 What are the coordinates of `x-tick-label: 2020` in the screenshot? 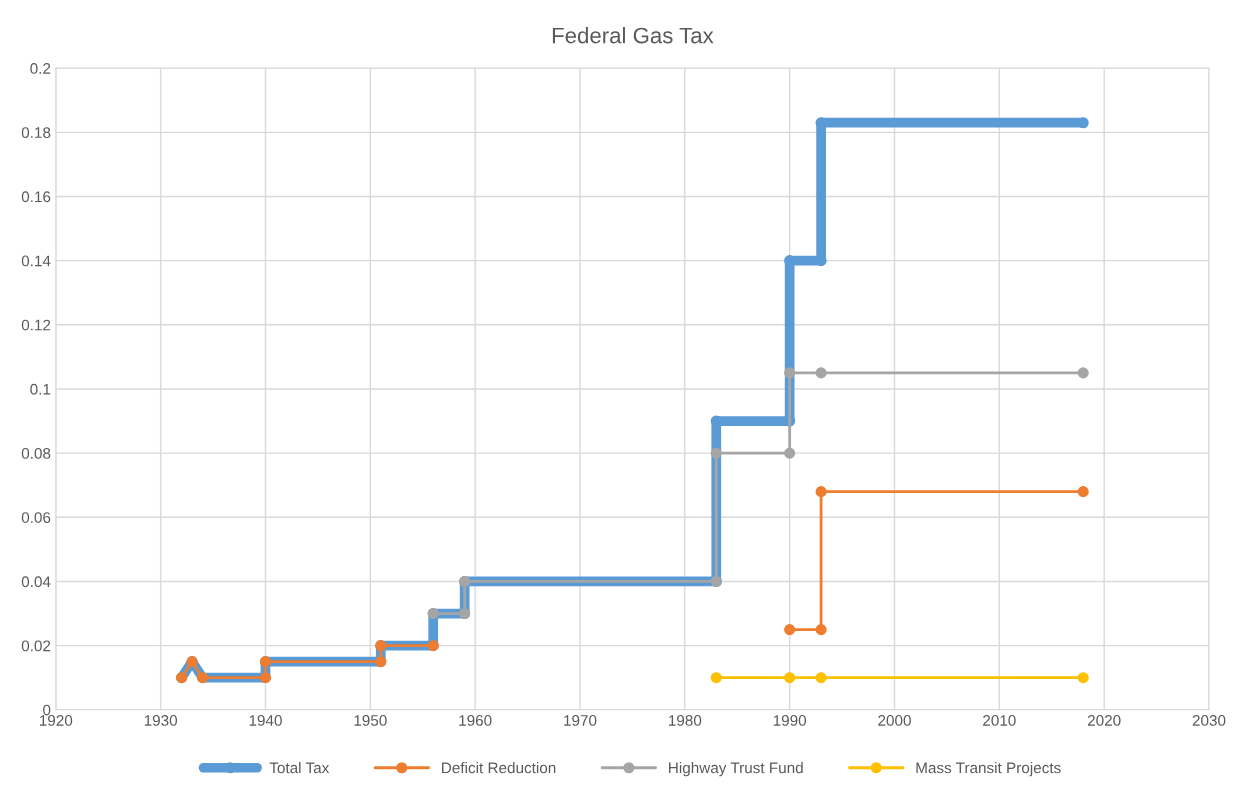 It's located at (1104, 720).